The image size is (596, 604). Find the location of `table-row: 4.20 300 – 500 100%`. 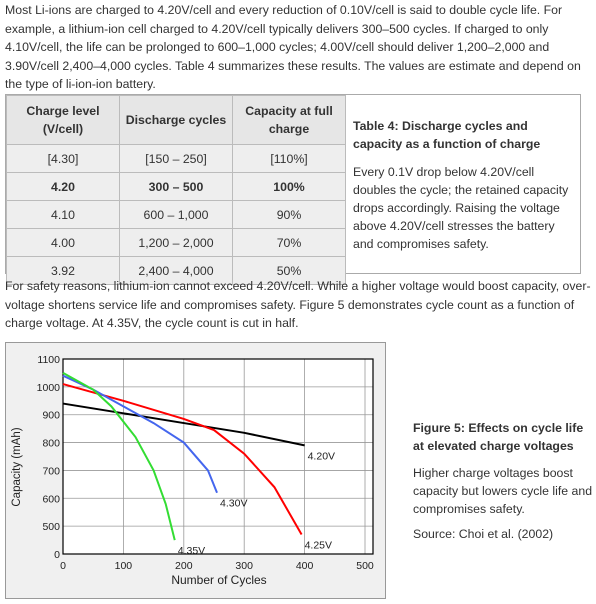

table-row: 4.20 300 – 500 100% is located at coordinates (176, 186).